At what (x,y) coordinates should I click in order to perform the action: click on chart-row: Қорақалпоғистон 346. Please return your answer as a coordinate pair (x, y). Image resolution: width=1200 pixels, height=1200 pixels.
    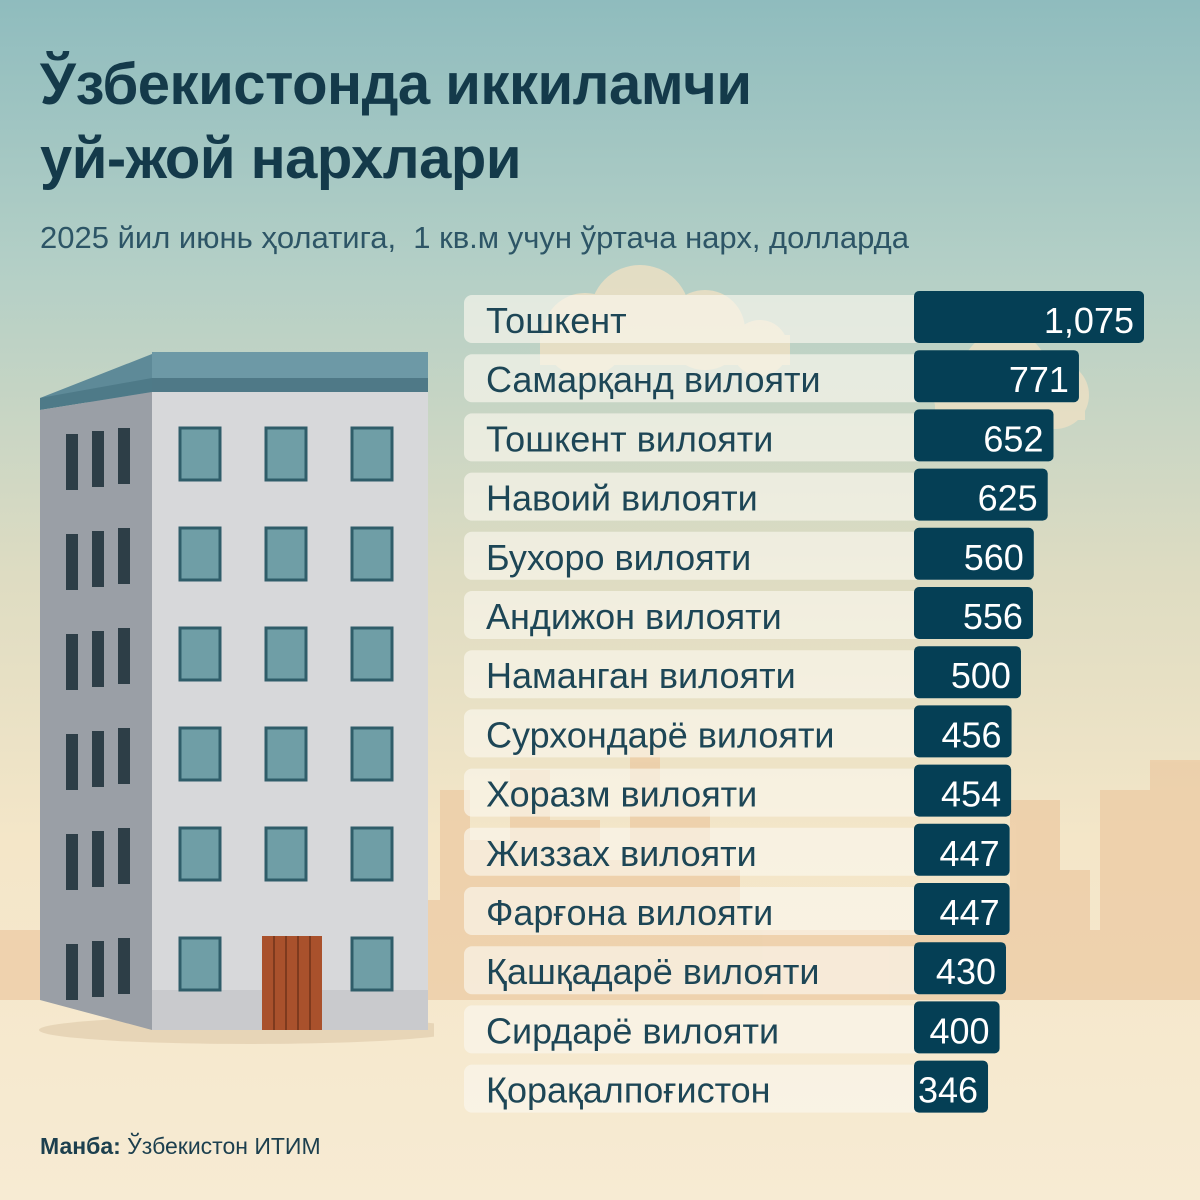
    Looking at the image, I should click on (726, 1086).